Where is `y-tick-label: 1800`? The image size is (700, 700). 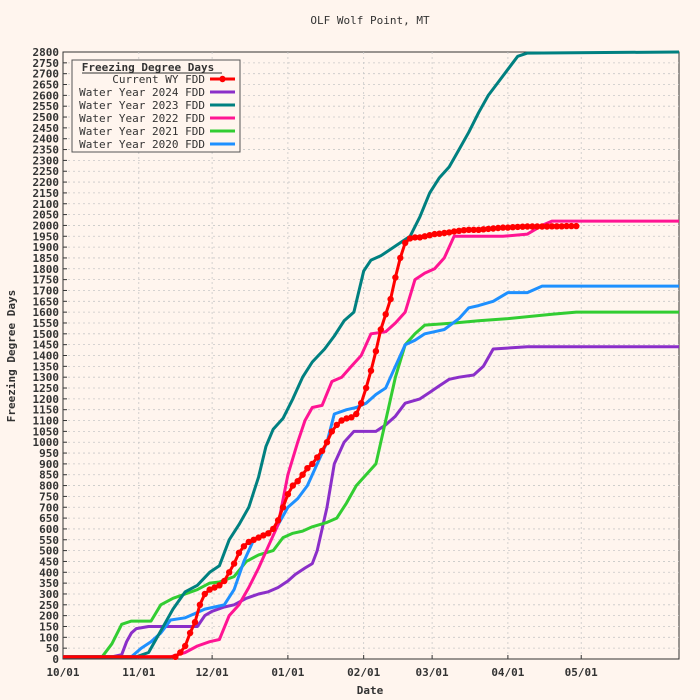
y-tick-label: 1800 is located at coordinates (46, 269).